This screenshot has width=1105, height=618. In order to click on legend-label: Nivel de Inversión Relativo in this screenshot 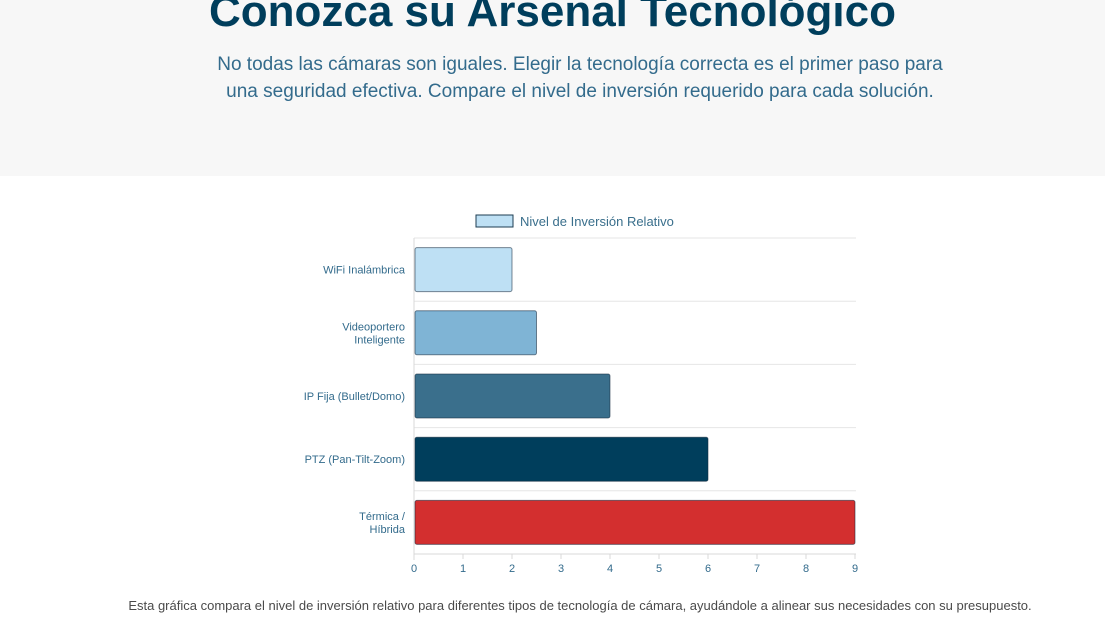, I will do `click(597, 221)`.